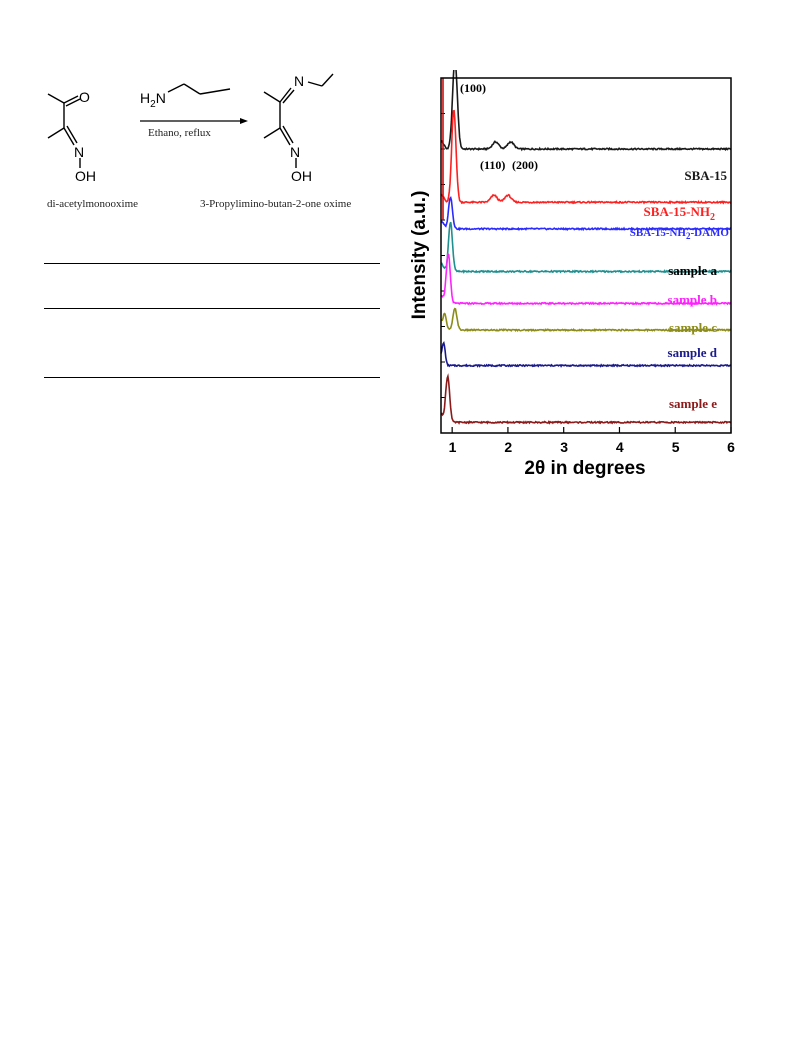  What do you see at coordinates (492, 165) in the screenshot?
I see `peak-label-110: (110)` at bounding box center [492, 165].